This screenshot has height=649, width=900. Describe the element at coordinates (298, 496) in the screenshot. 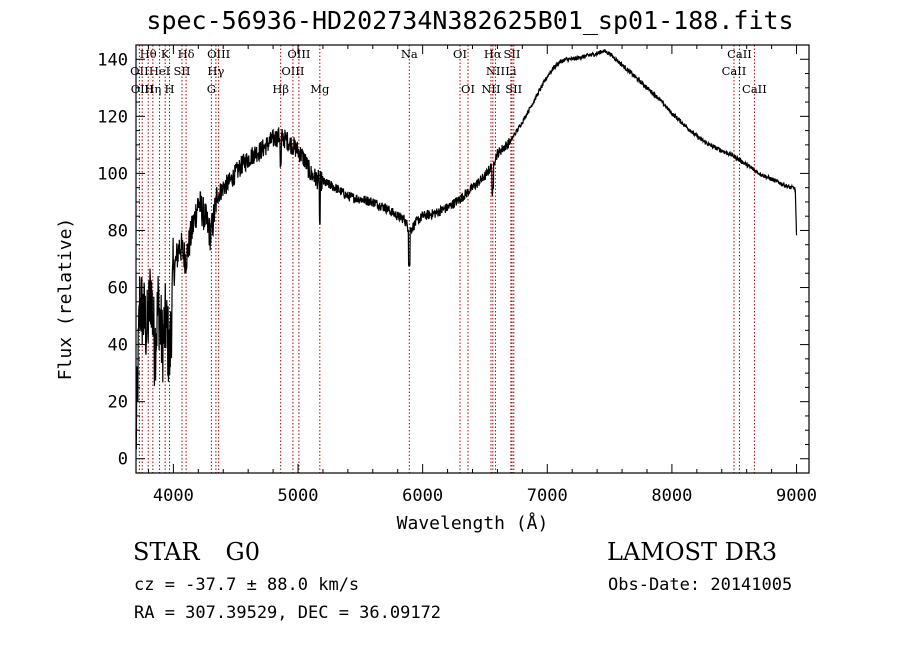

I see `x-tick-label: 5000` at that location.